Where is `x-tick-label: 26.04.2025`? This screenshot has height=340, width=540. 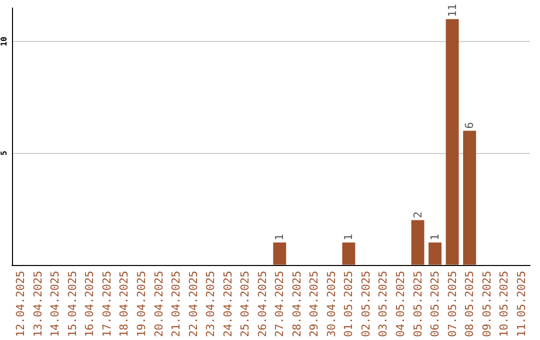 x-tick-label: 26.04.2025 is located at coordinates (262, 304).